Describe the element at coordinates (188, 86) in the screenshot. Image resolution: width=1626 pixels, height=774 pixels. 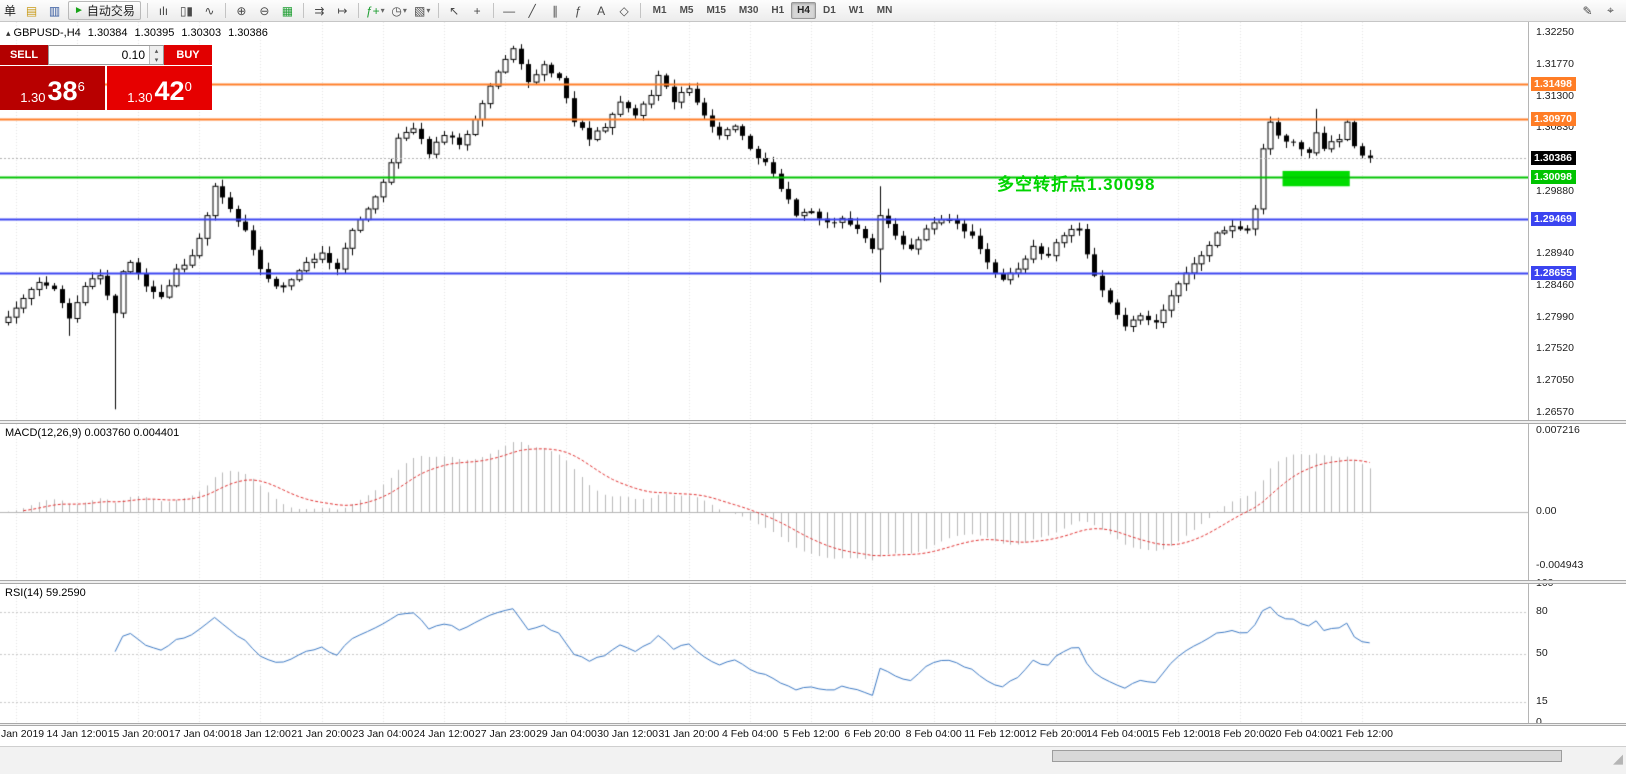
I see `buy-price-sup: 0` at that location.